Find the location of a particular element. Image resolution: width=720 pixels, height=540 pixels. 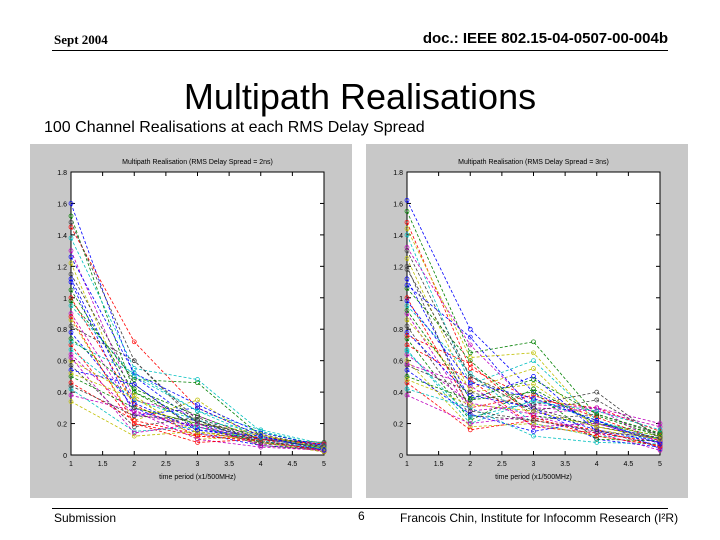

x-tick-label: 1 is located at coordinates (71, 464).